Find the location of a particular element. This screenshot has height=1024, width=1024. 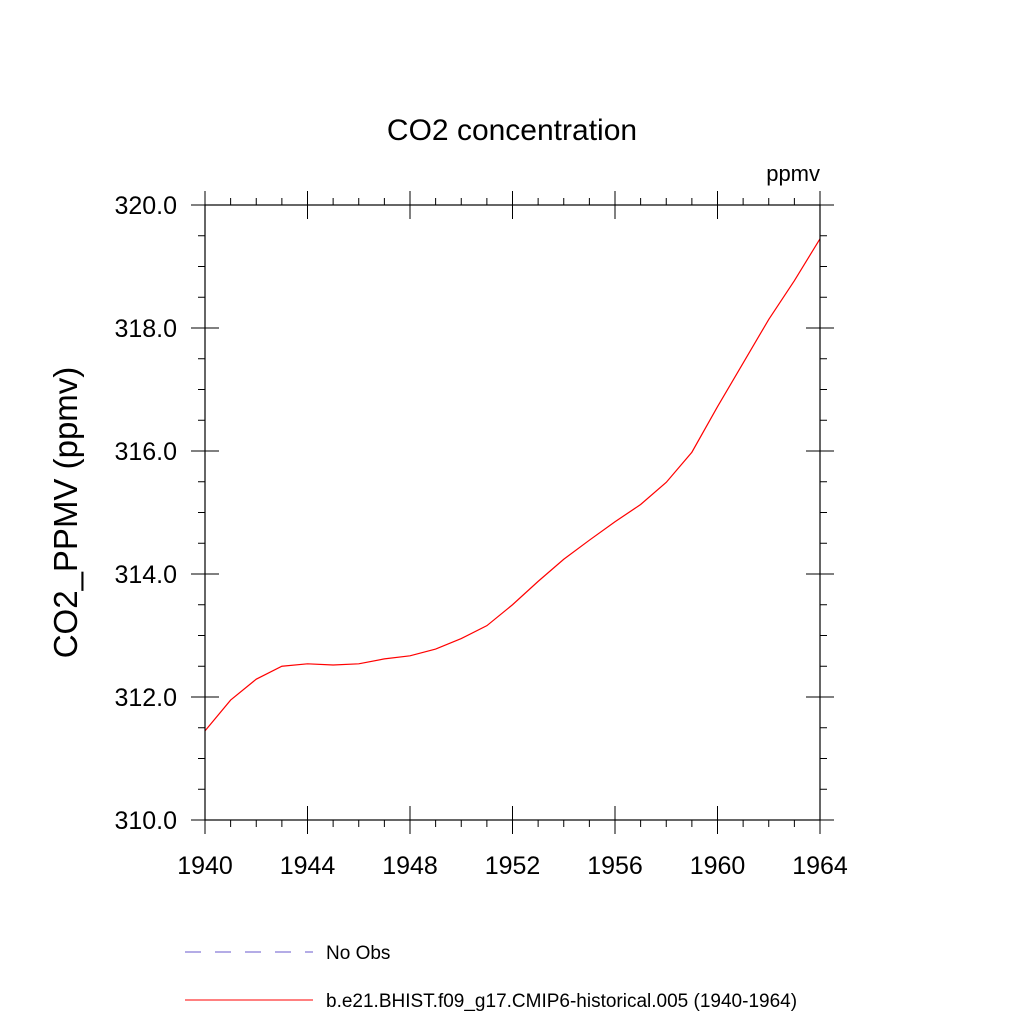

y-tick-label: 316.0 is located at coordinates (145, 452).